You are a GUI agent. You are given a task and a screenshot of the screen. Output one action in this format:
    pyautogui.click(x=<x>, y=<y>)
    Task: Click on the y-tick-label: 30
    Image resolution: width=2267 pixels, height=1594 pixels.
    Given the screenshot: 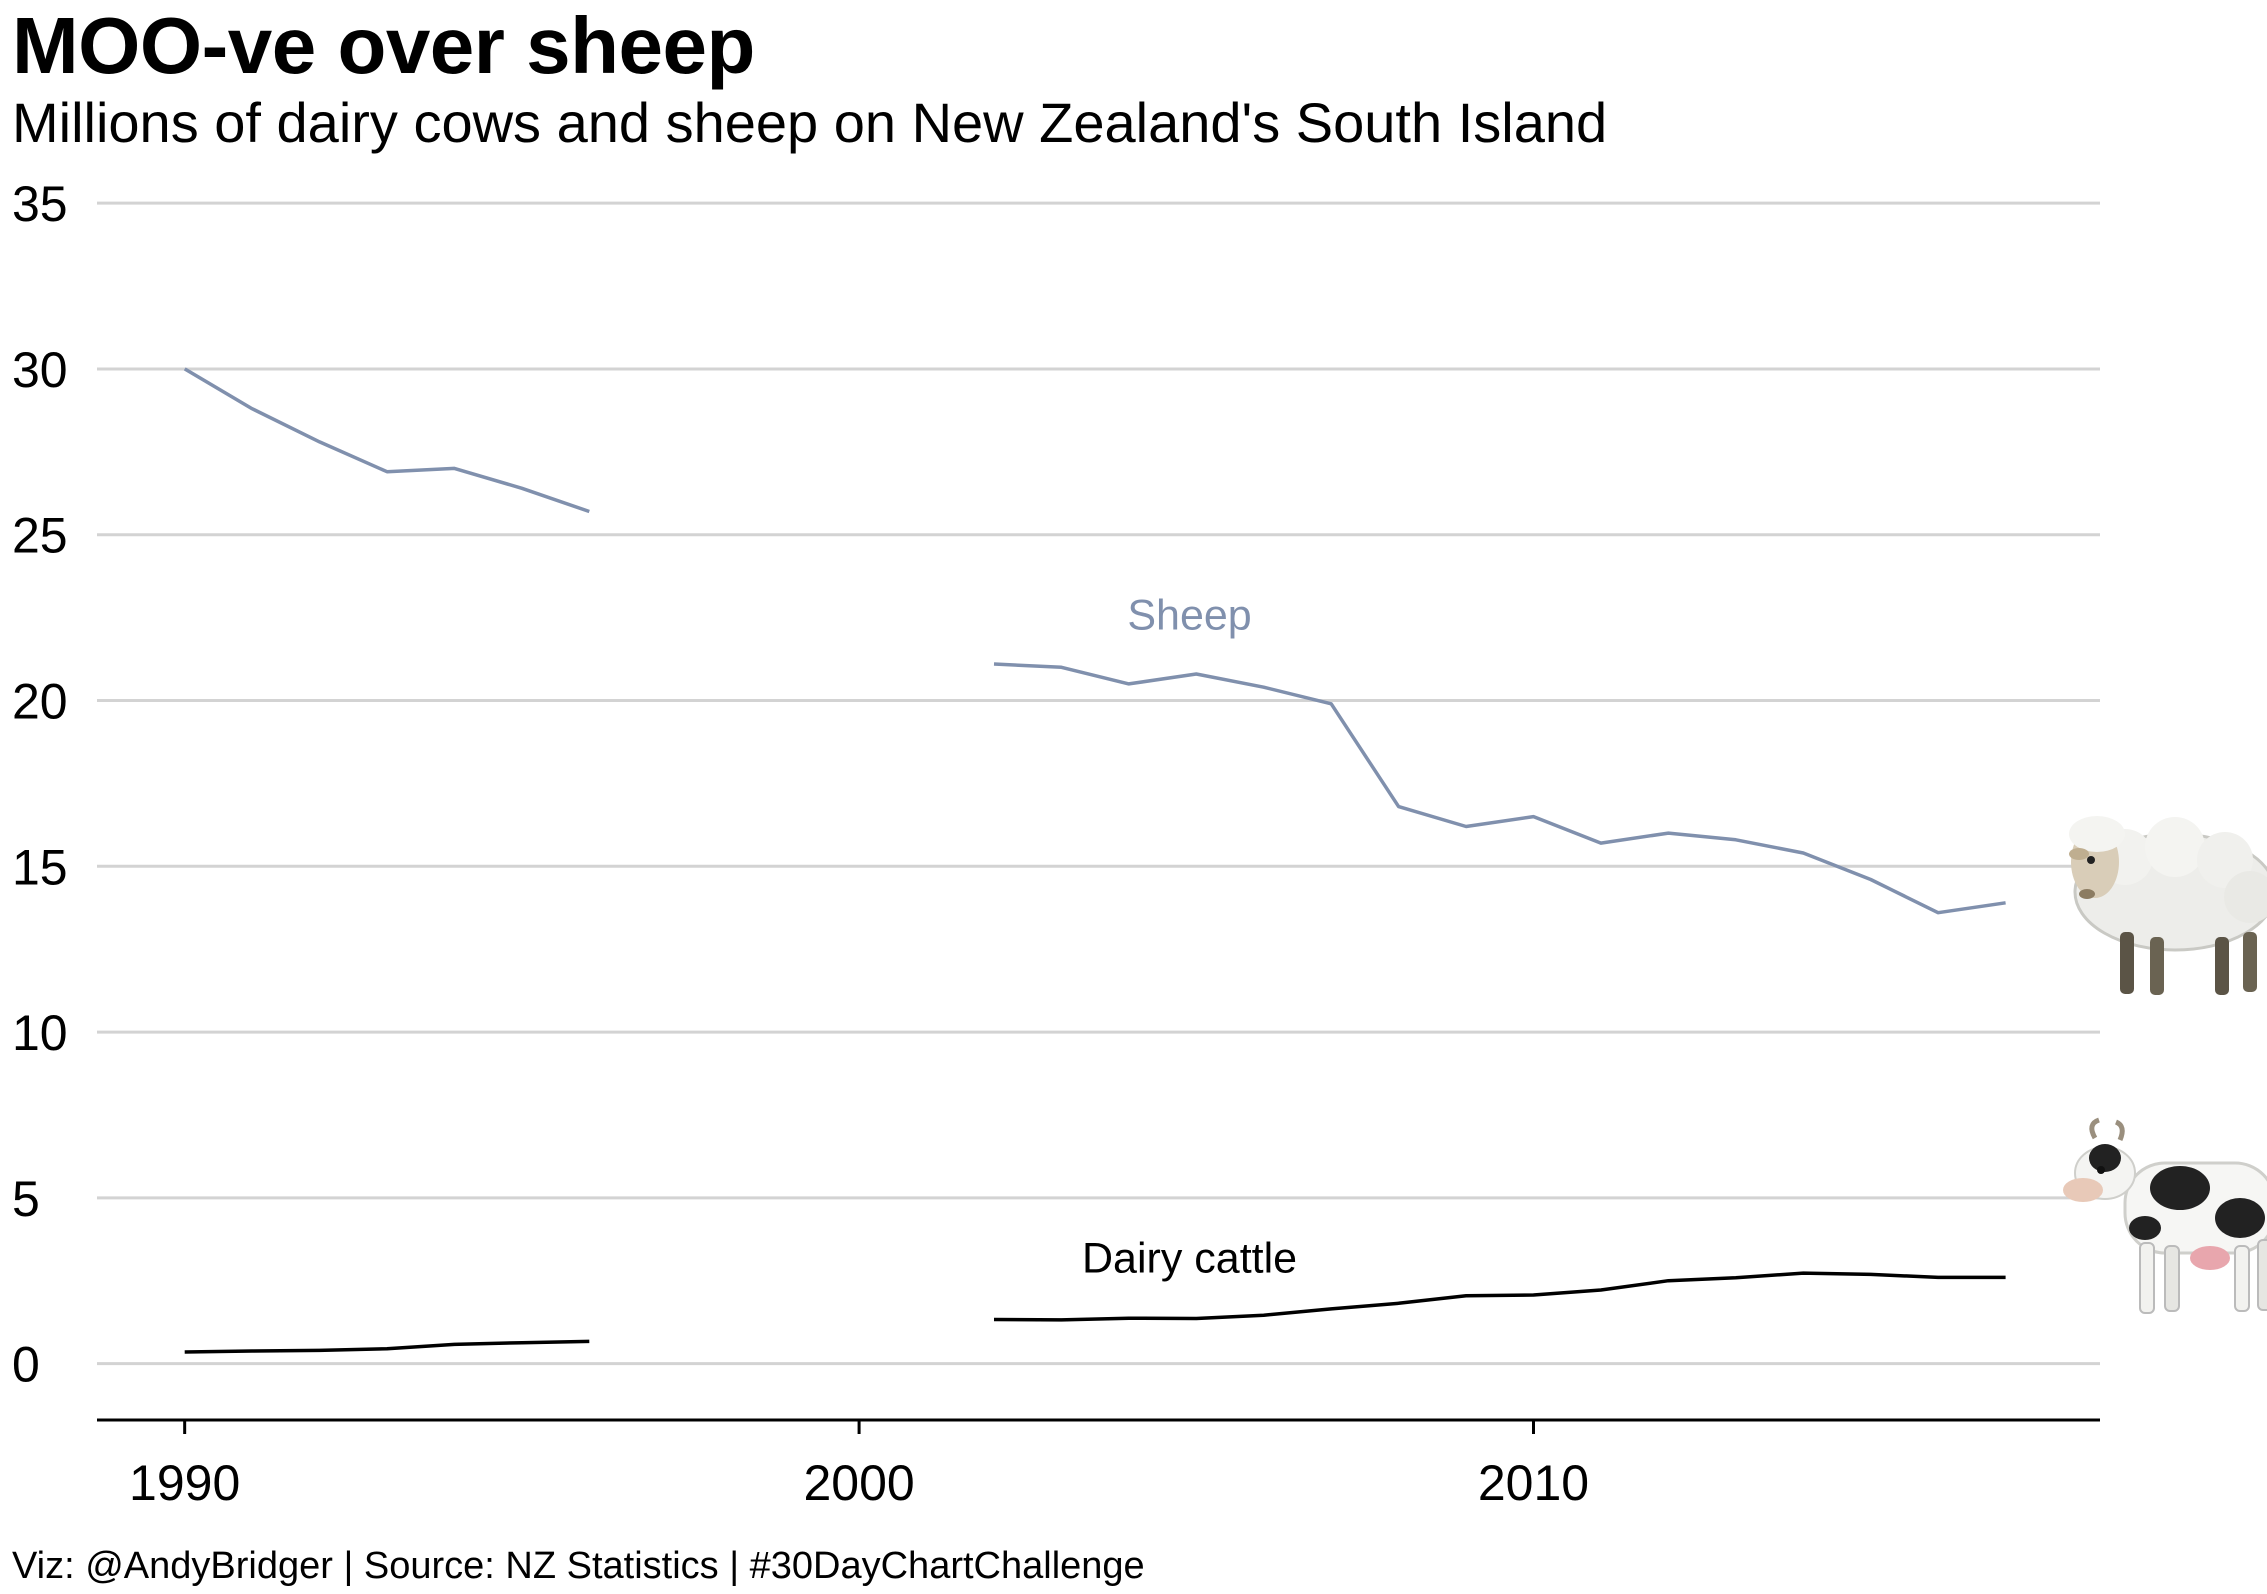 What is the action you would take?
    pyautogui.click(x=40, y=370)
    